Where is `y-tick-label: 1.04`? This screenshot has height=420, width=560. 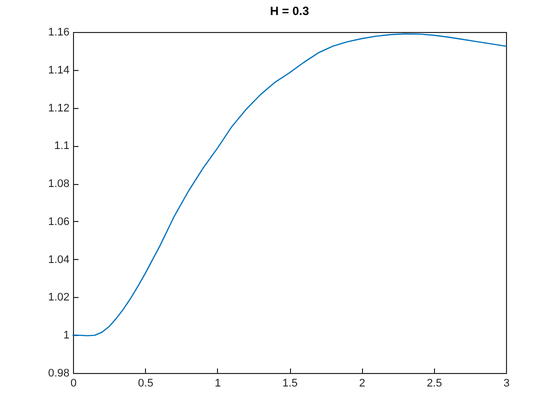
y-tick-label: 1.04 is located at coordinates (59, 260).